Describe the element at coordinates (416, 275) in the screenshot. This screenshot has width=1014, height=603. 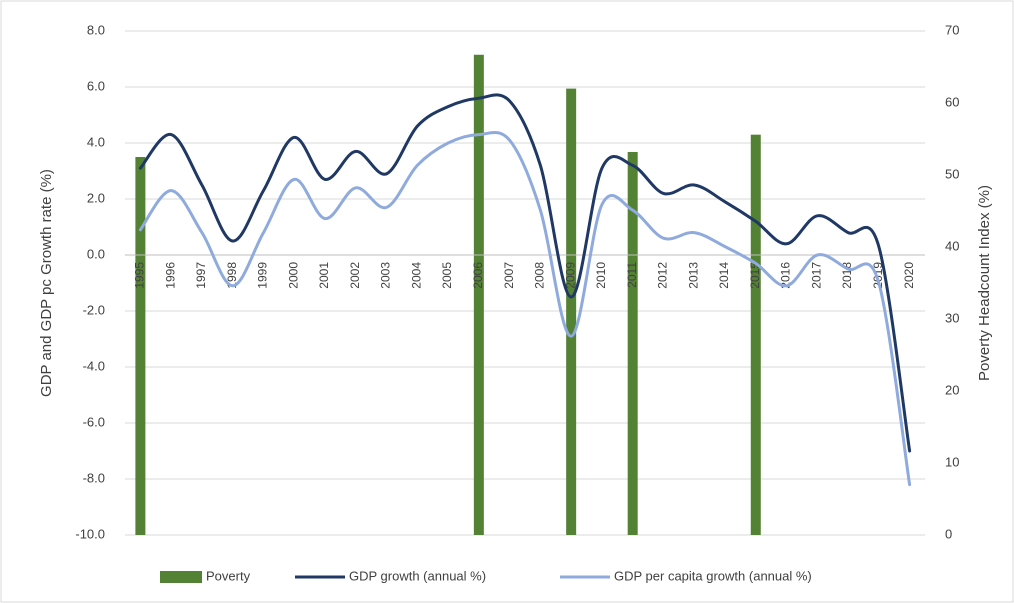
I see `x-tick-label: 2004` at that location.